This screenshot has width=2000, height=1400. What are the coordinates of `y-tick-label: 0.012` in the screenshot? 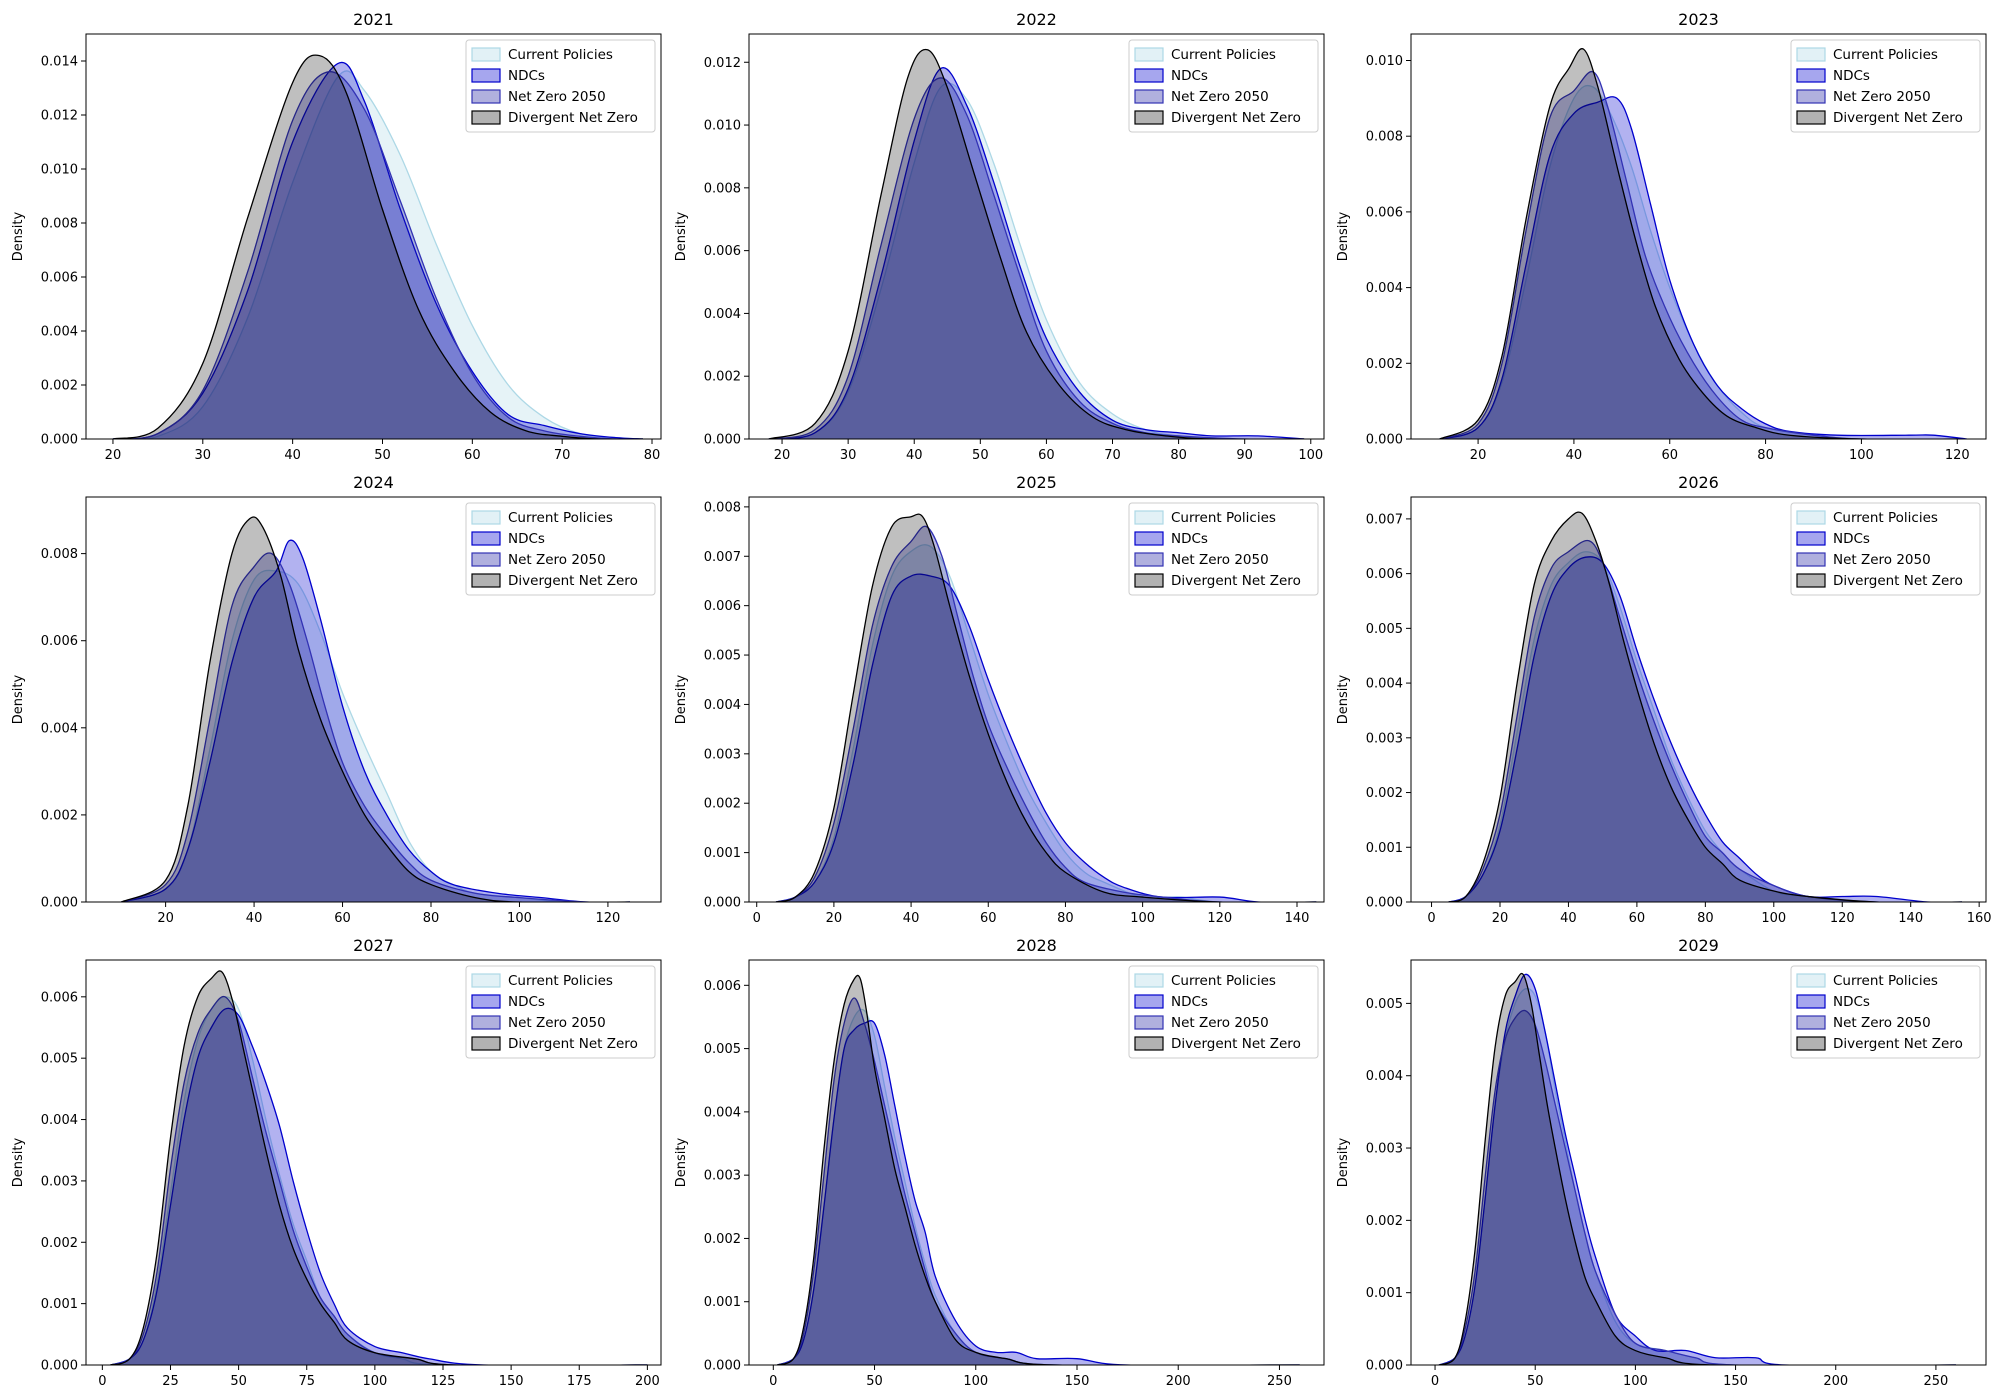 It's located at (722, 63).